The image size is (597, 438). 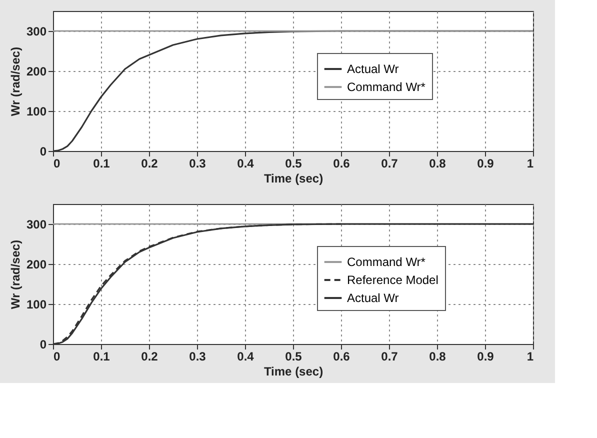 I want to click on legend-label: Reference Model, so click(x=392, y=280).